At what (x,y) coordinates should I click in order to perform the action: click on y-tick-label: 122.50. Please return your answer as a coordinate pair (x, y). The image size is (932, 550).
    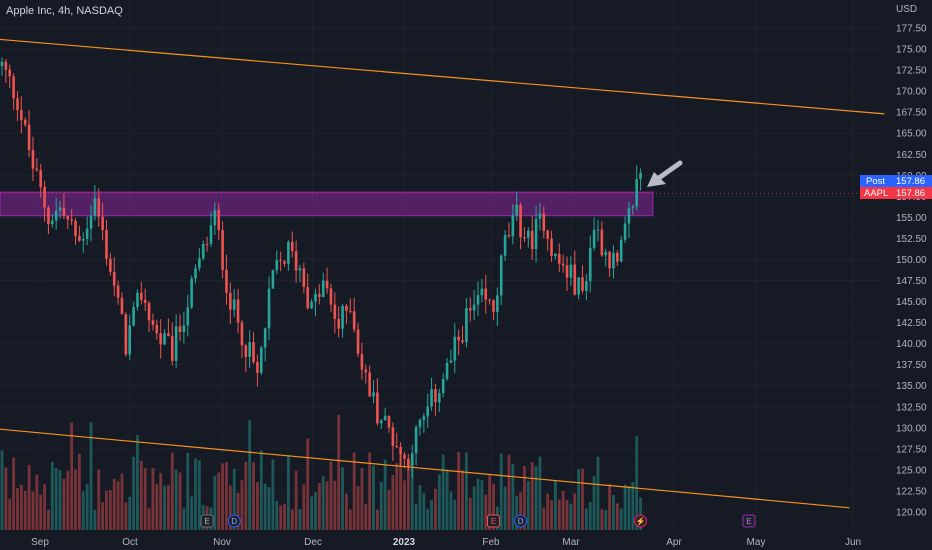
    Looking at the image, I should click on (911, 491).